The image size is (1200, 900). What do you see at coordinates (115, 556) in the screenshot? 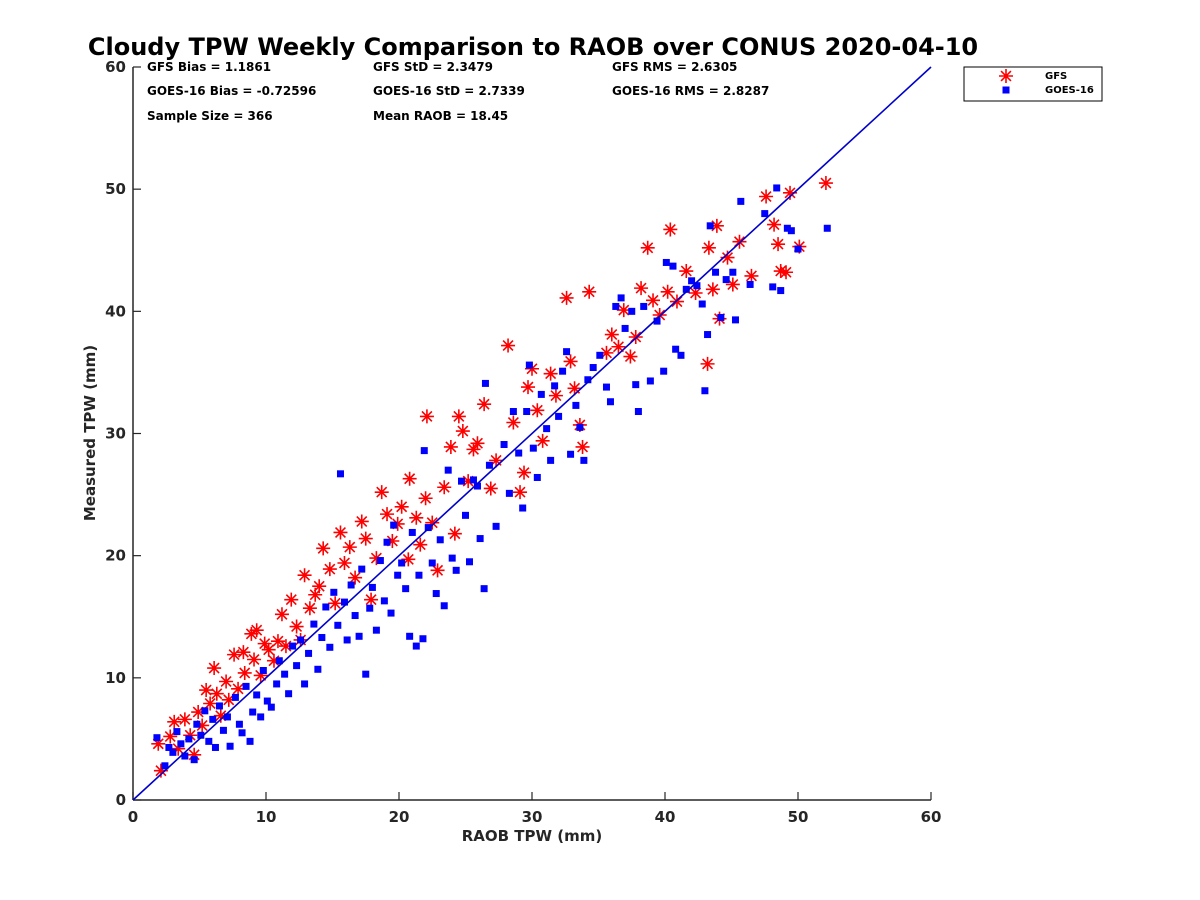
I see `y-tick-label: 20` at bounding box center [115, 556].